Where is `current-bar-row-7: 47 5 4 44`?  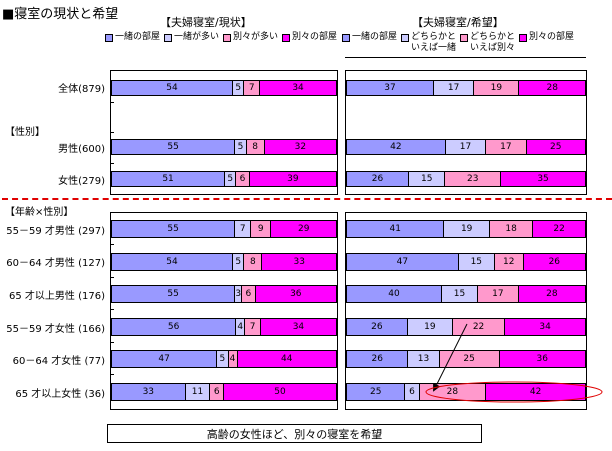 current-bar-row-7: 47 5 4 44 is located at coordinates (224, 359).